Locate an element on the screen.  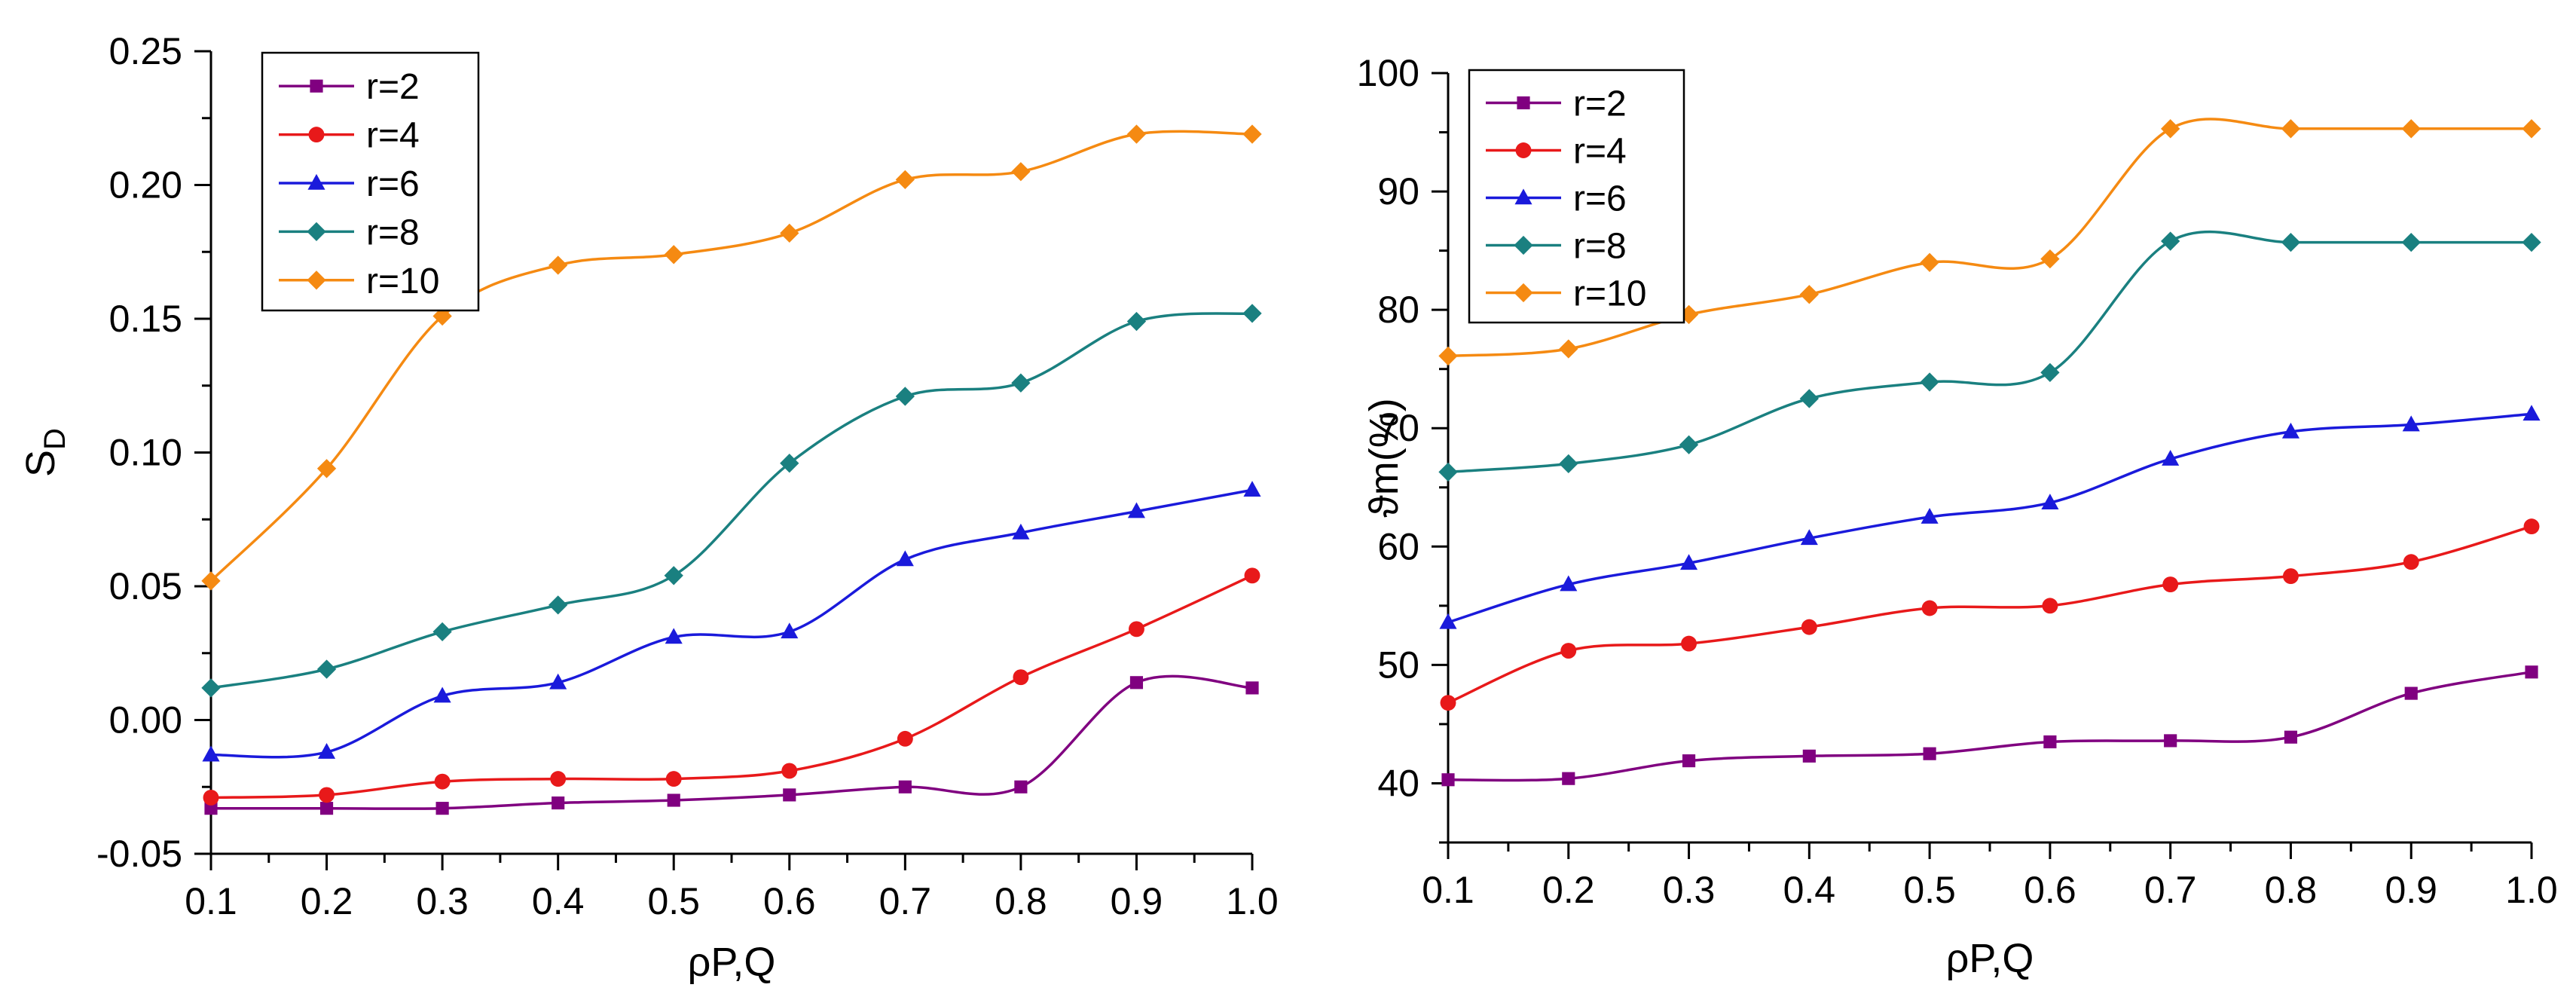
legend-box is located at coordinates (370, 181).